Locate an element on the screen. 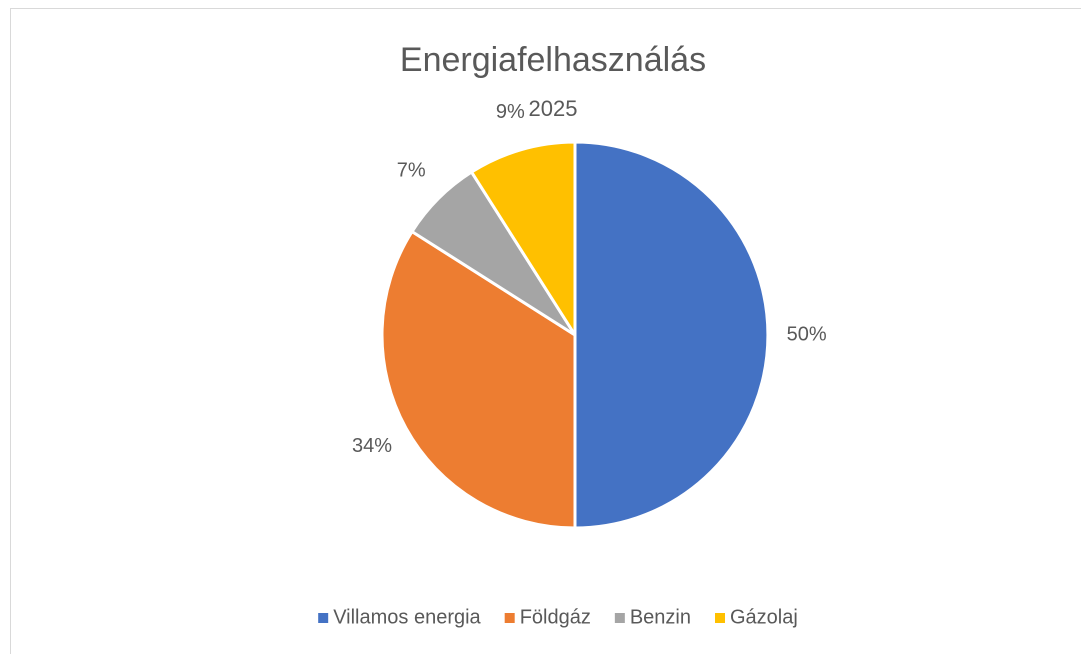 Image resolution: width=1081 pixels, height=654 pixels. legend-label: Villamos energia is located at coordinates (407, 617).